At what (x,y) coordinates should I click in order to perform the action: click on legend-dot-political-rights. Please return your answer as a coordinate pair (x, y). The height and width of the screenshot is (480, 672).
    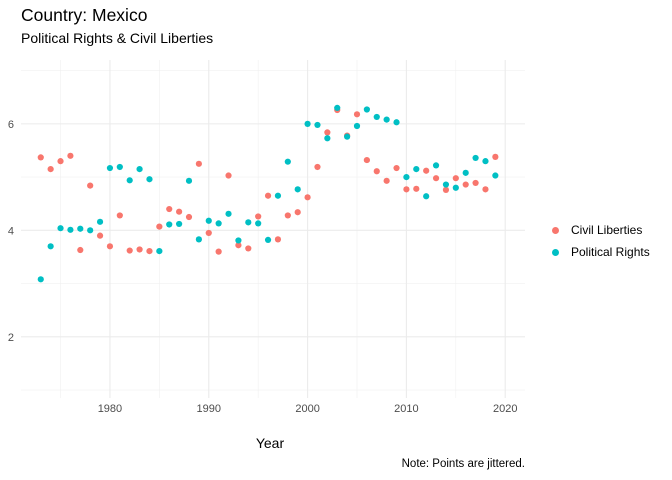
    Looking at the image, I should click on (555, 252).